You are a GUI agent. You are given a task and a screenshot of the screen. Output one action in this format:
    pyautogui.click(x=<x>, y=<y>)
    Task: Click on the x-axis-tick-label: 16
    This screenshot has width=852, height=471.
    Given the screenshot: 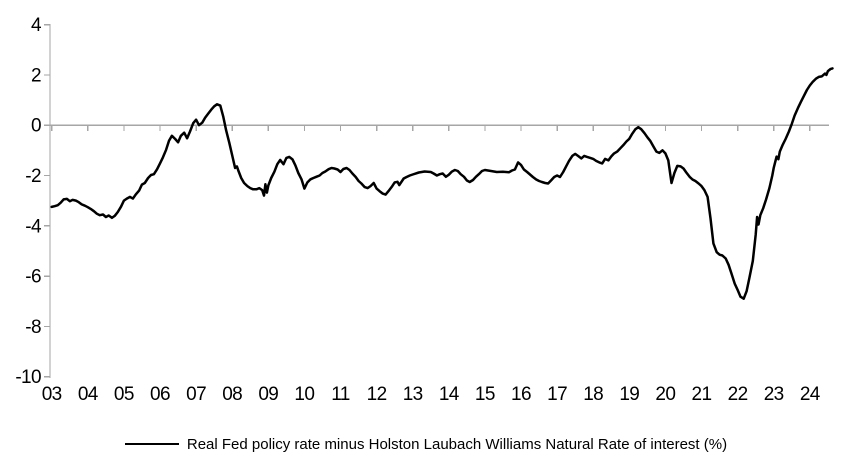 What is the action you would take?
    pyautogui.click(x=521, y=394)
    